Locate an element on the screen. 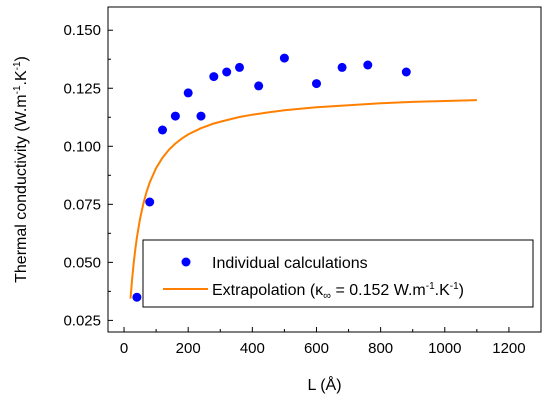  y-tick-label: 0.125 is located at coordinates (82, 88).